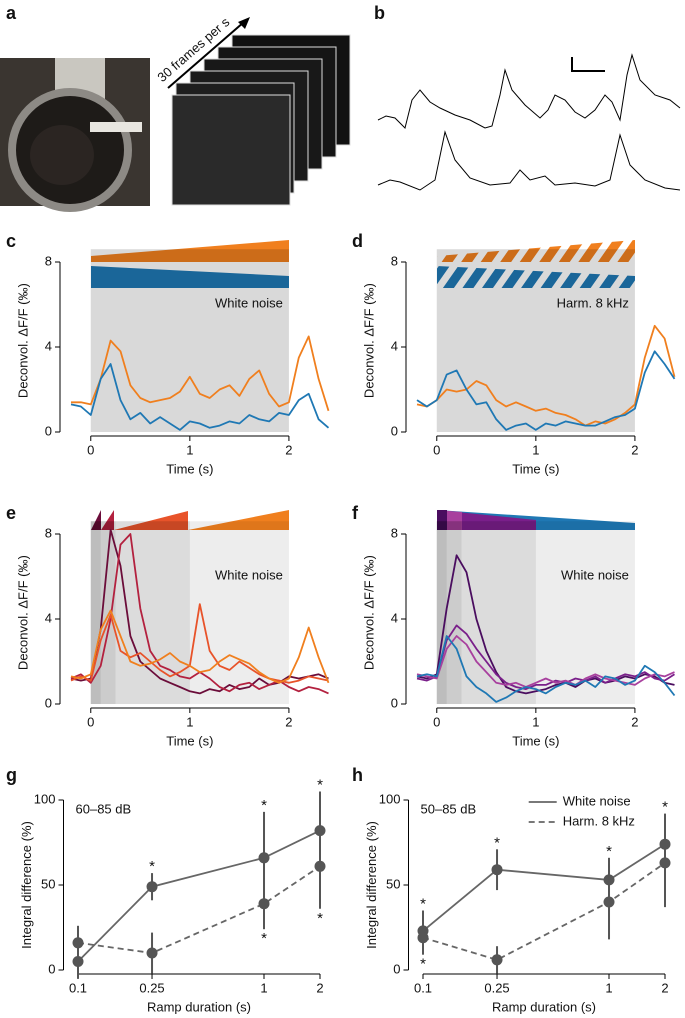 The width and height of the screenshot is (685, 1018). What do you see at coordinates (75, 135) in the screenshot?
I see `photo` at bounding box center [75, 135].